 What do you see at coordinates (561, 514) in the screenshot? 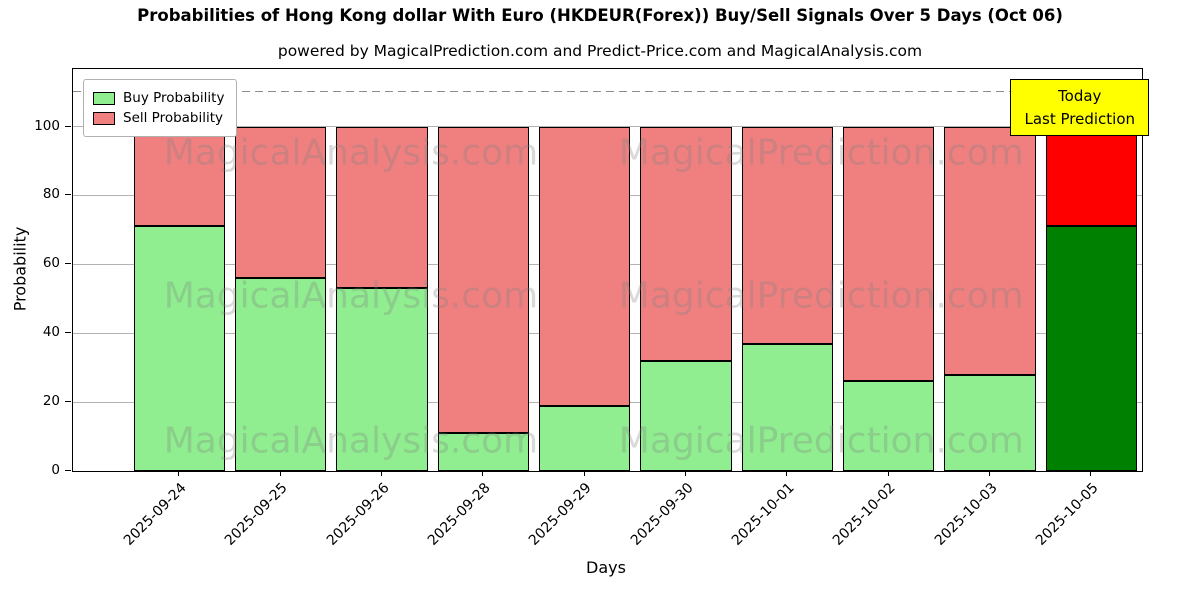
I see `x-tick-label-text: 2025-09-29` at bounding box center [561, 514].